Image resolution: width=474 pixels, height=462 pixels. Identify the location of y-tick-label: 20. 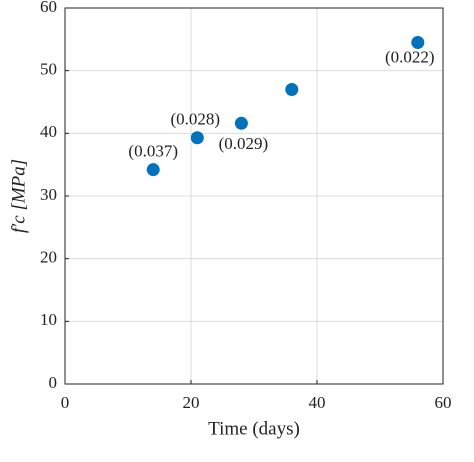
(48, 257).